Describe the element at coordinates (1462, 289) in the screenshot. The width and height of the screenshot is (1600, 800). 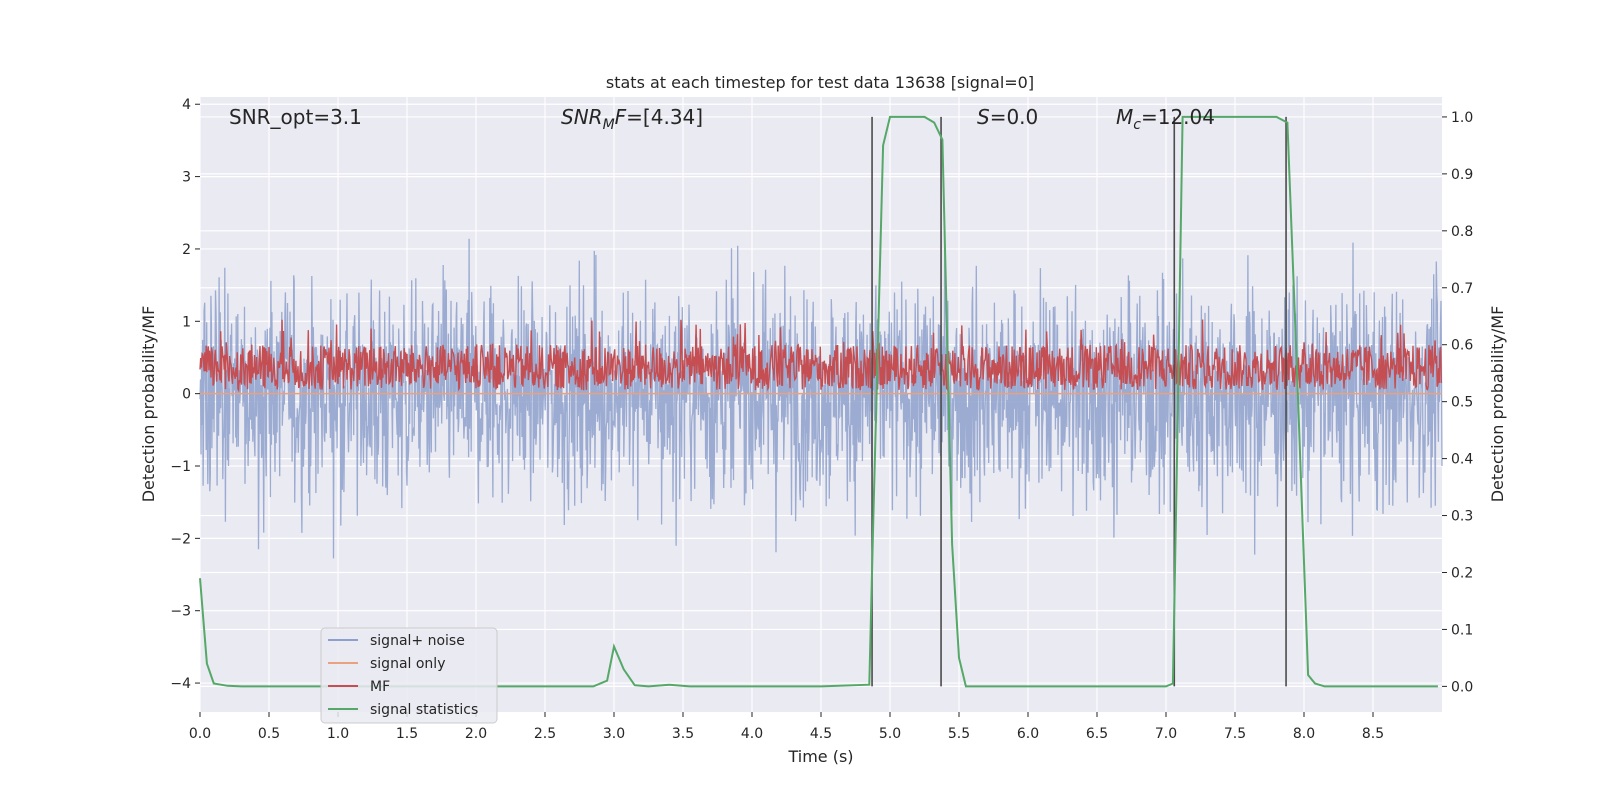
I see `y-right-tick-label: 0.7` at that location.